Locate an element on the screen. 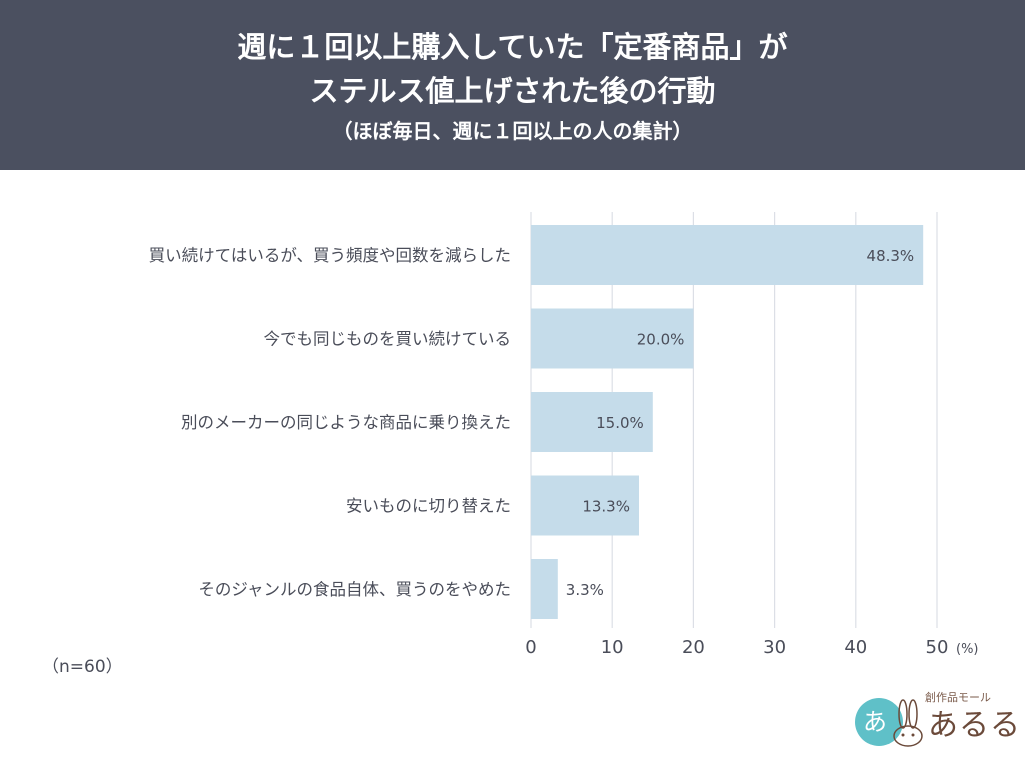 This screenshot has height=768, width=1025. category-label: 買い続けてはいるが、買う頻度や回数を減らした is located at coordinates (330, 255).